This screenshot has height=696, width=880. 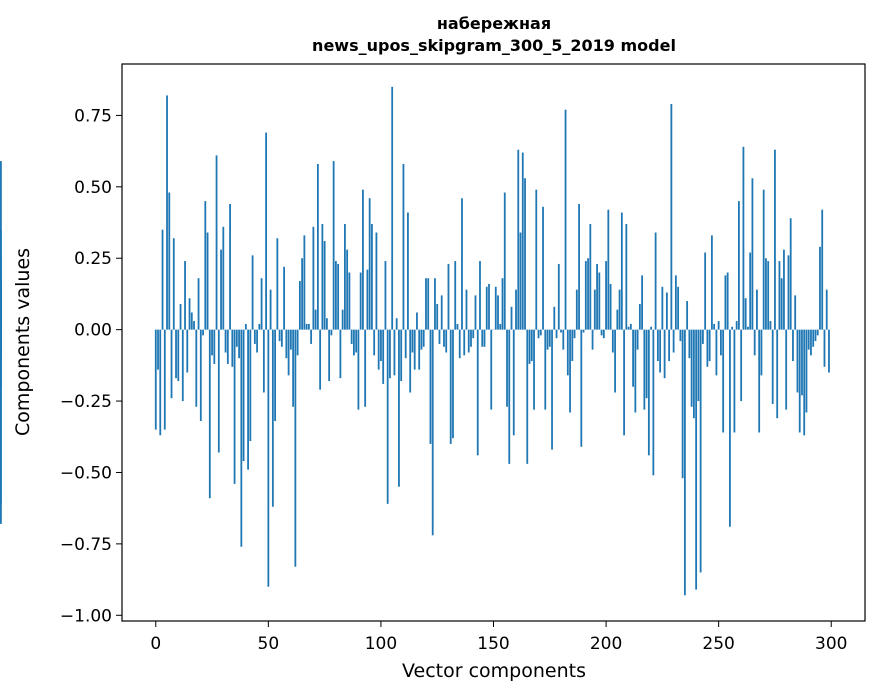 I want to click on y-tick-label: −0.25, so click(x=86, y=402).